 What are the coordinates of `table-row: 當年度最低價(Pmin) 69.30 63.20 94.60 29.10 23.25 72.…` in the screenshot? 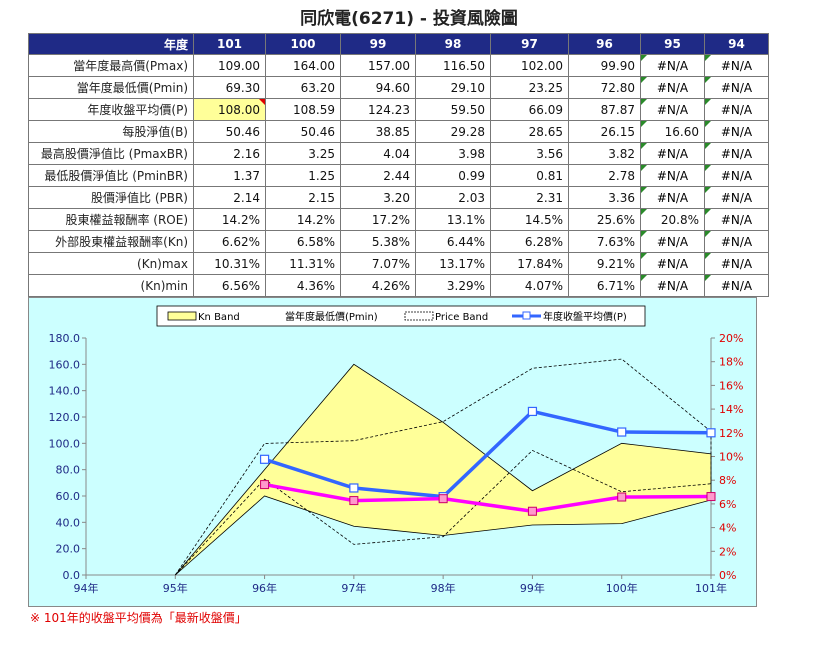 It's located at (398, 87).